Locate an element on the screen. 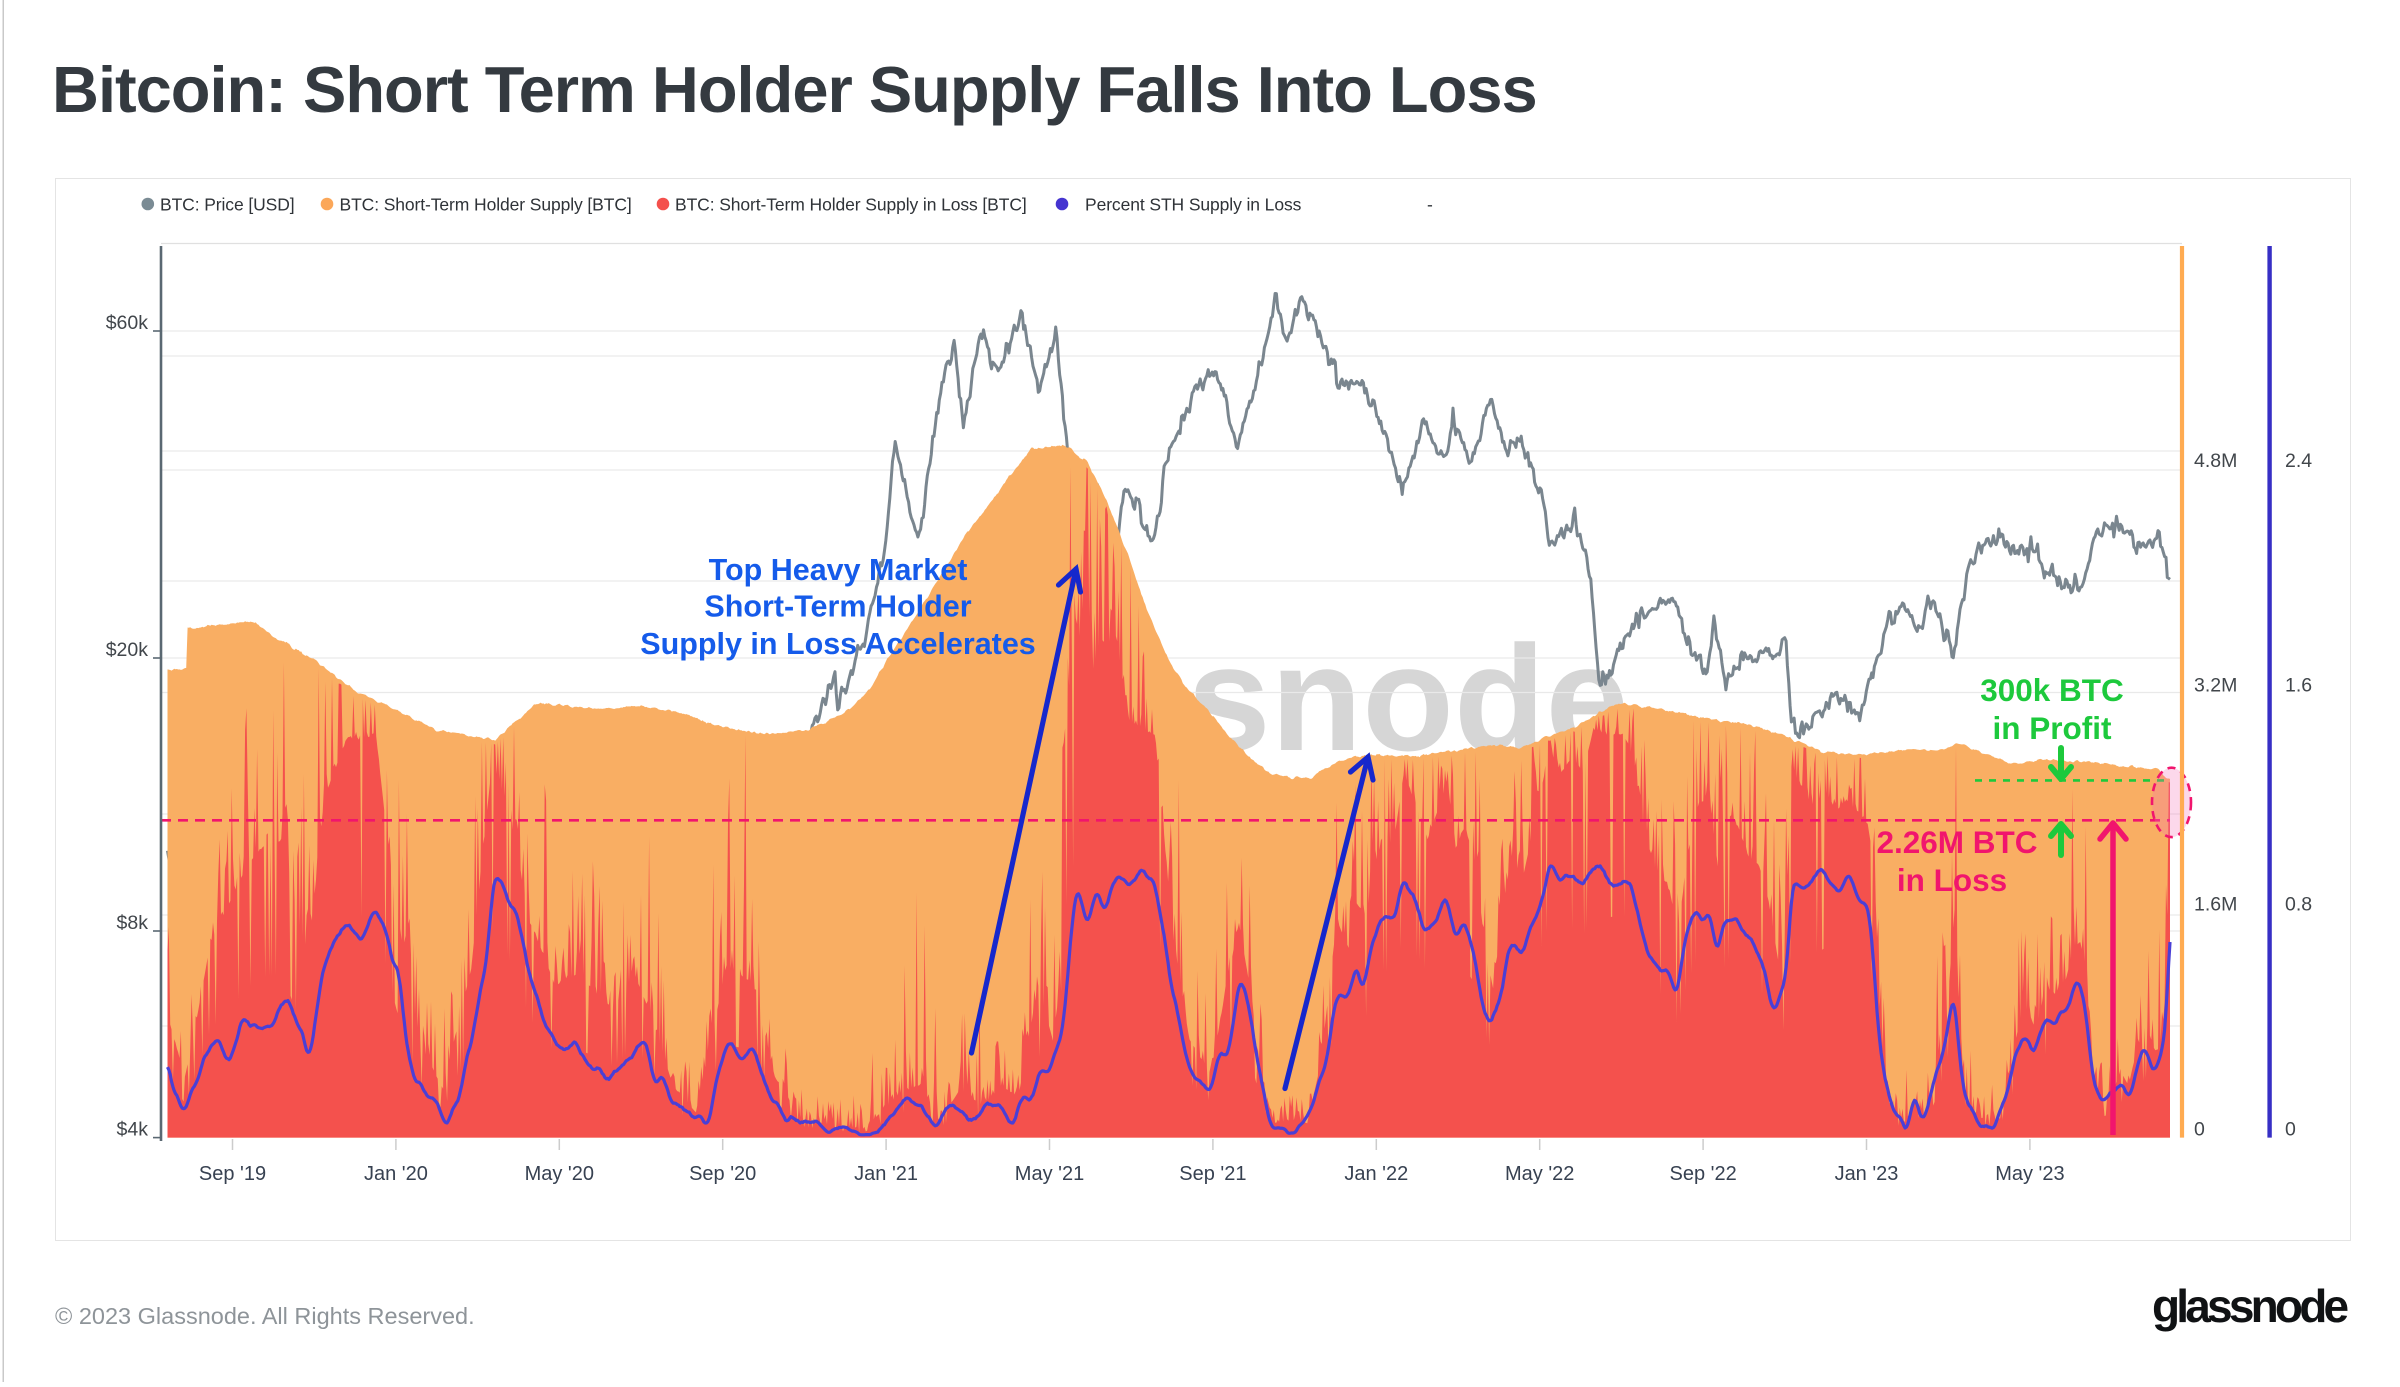 Image resolution: width=2400 pixels, height=1387 pixels. svg-text: Top Heavy Market is located at coordinates (838, 570).